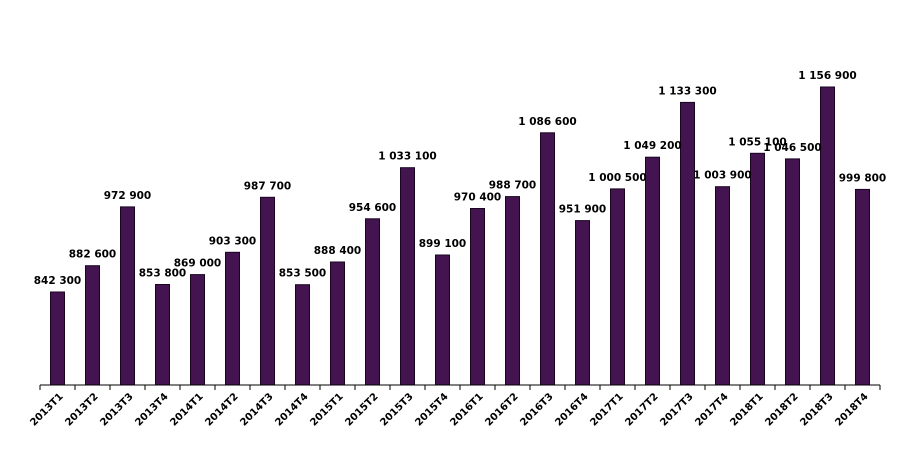 The image size is (902, 464). Describe the element at coordinates (431, 409) in the screenshot. I see `x-tick-label-2015T4: 2015T4` at that location.